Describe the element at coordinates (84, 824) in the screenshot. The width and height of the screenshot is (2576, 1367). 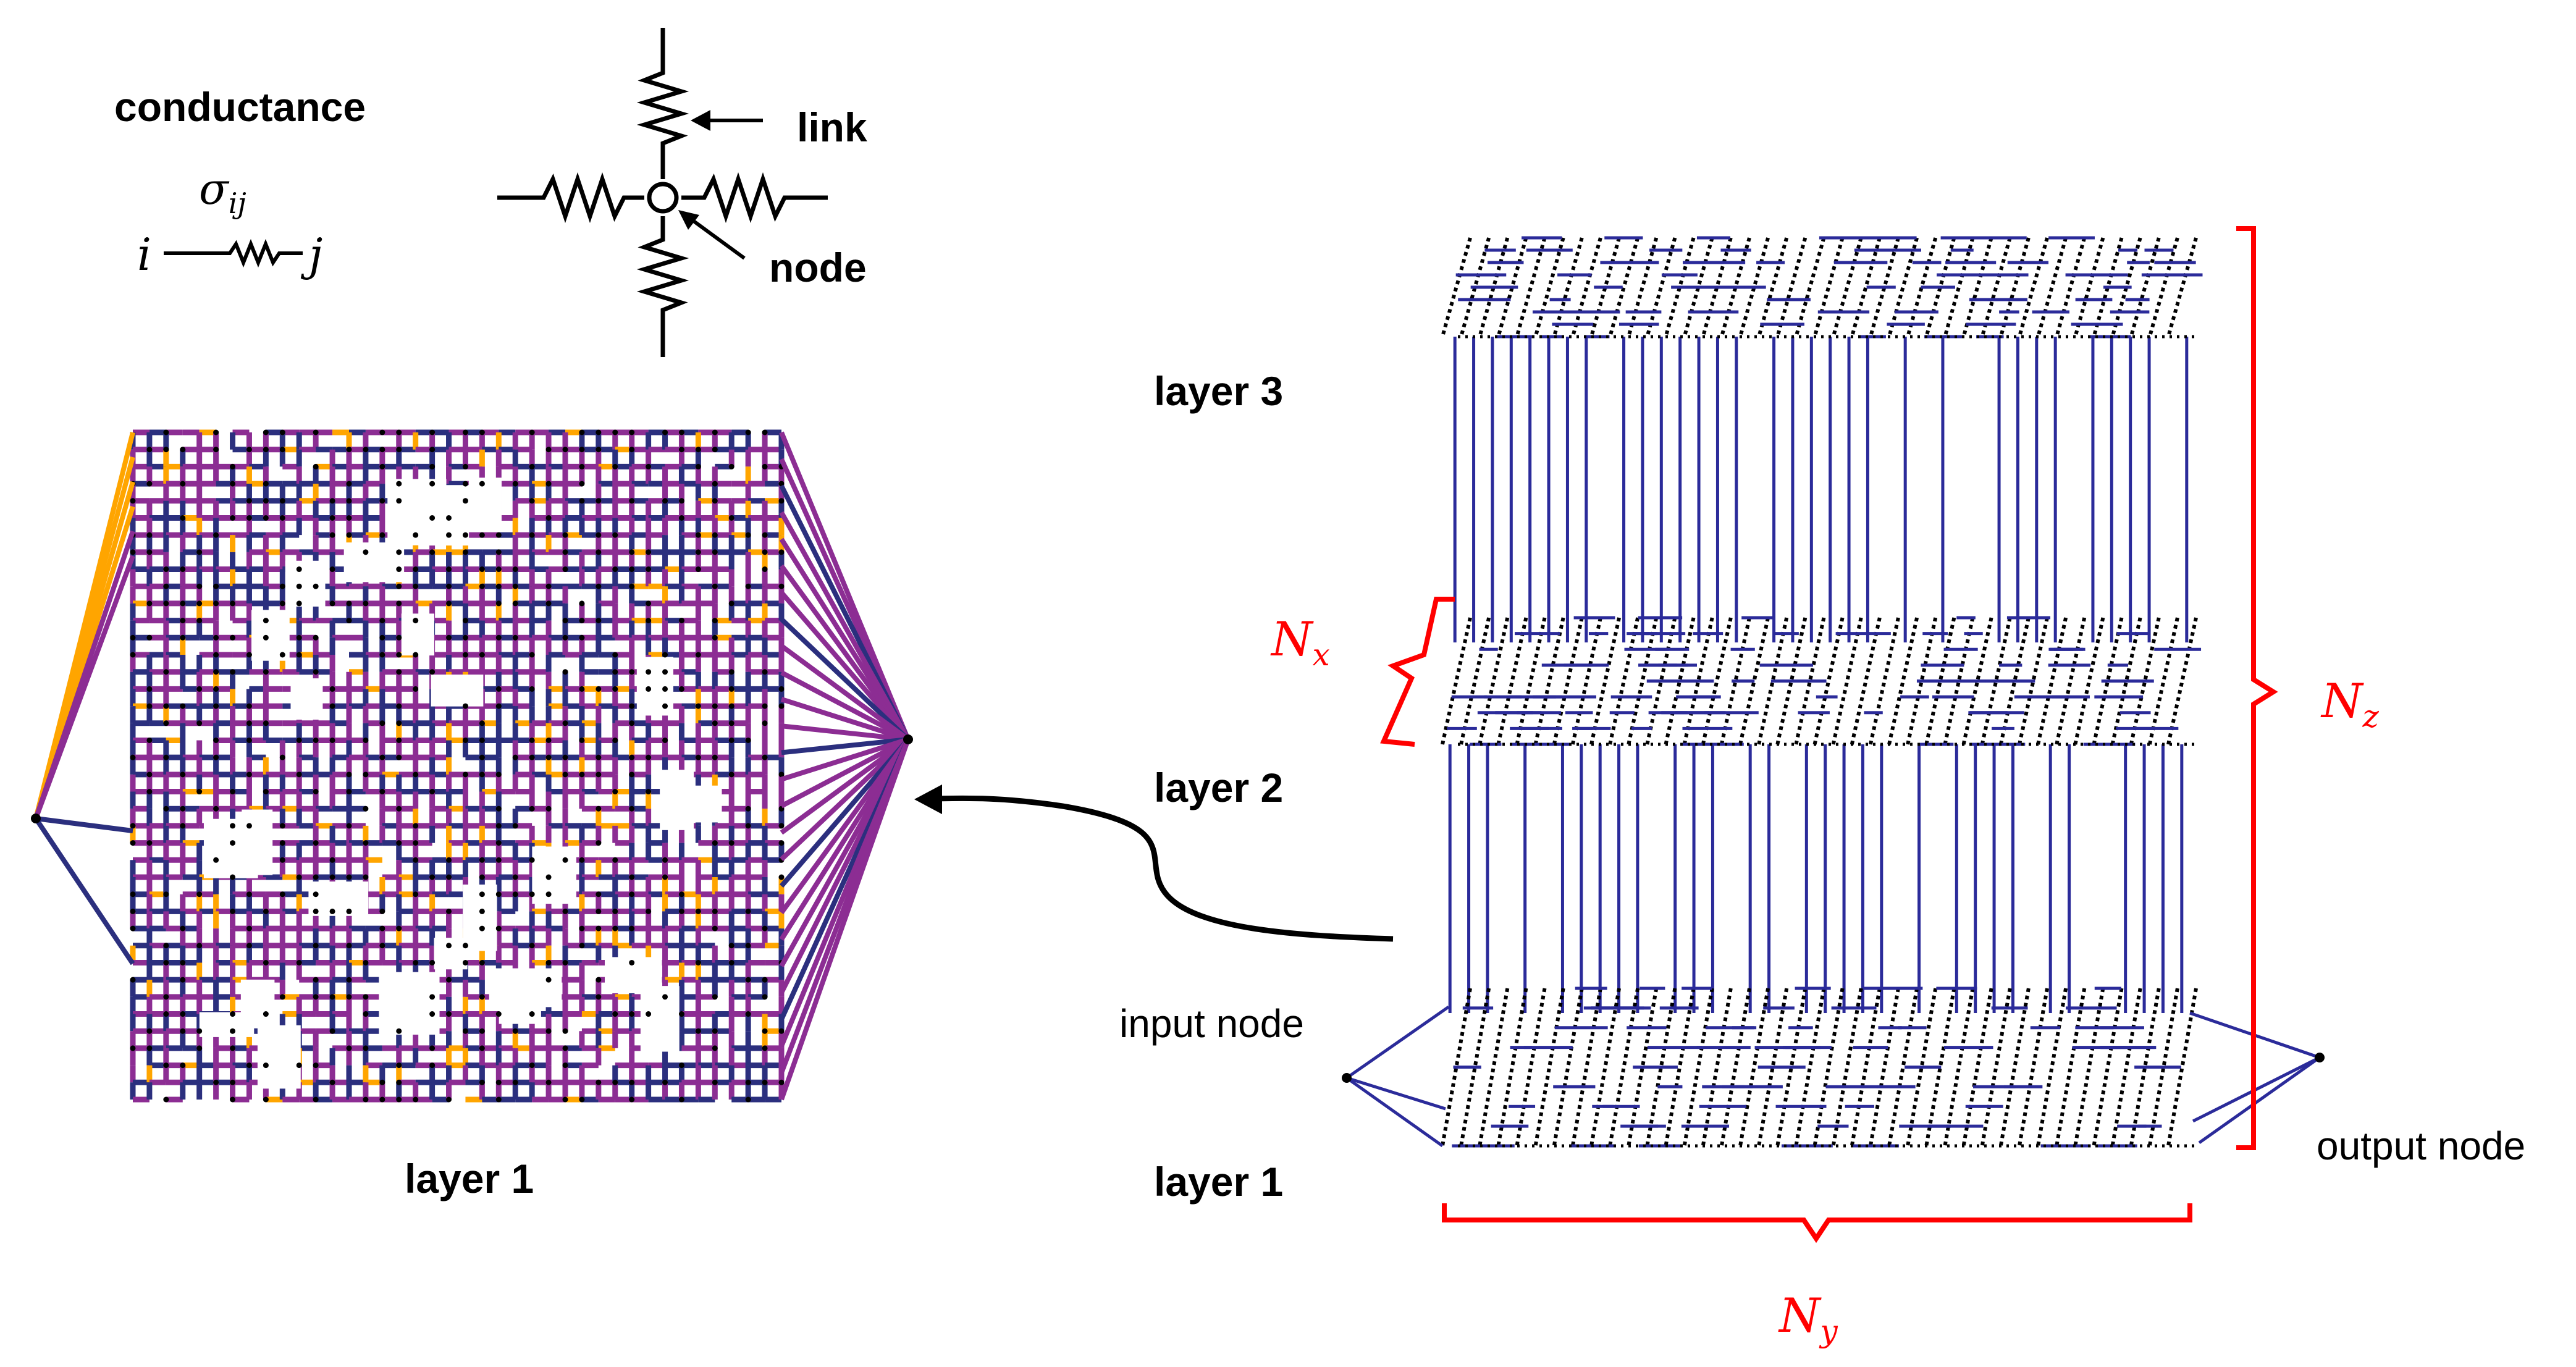
I see `input-link` at that location.